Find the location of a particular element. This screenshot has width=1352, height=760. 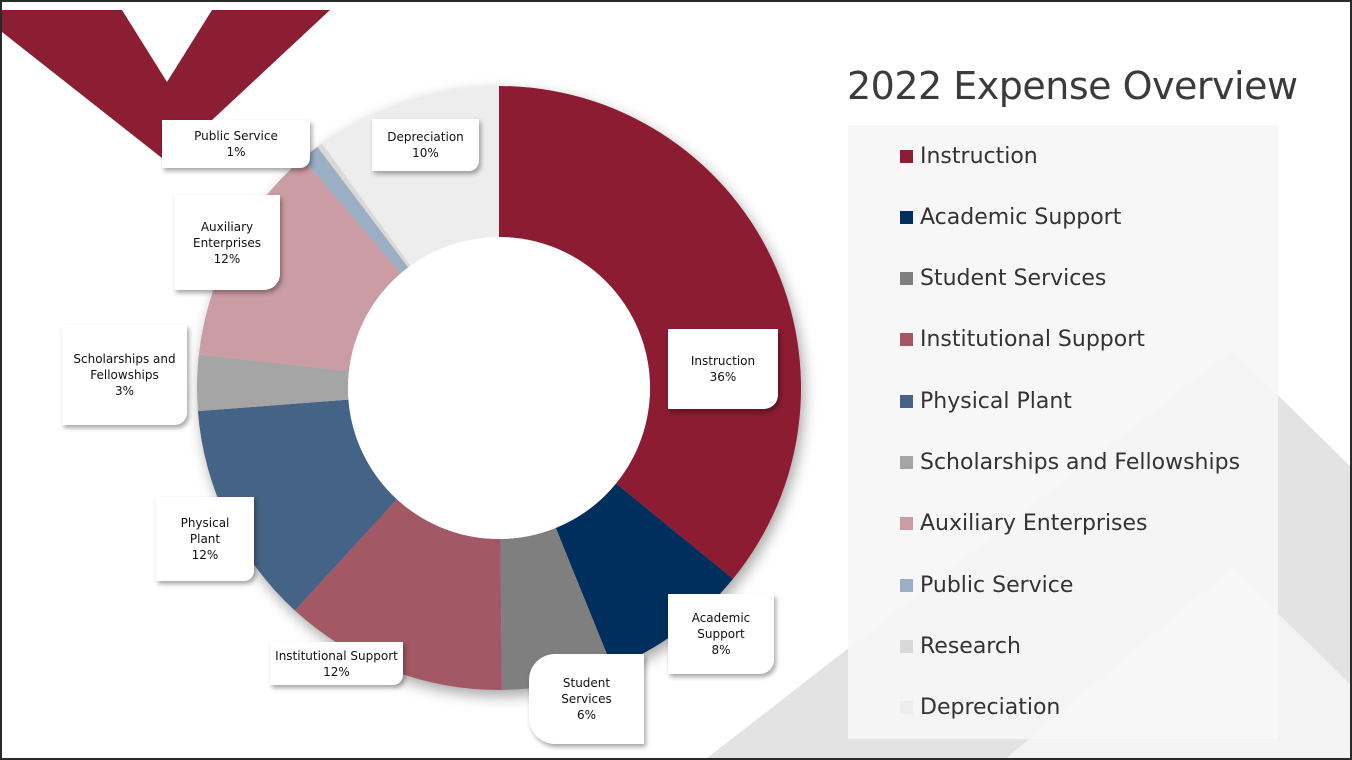

legend-item-public-service: Public Service is located at coordinates (986, 585).